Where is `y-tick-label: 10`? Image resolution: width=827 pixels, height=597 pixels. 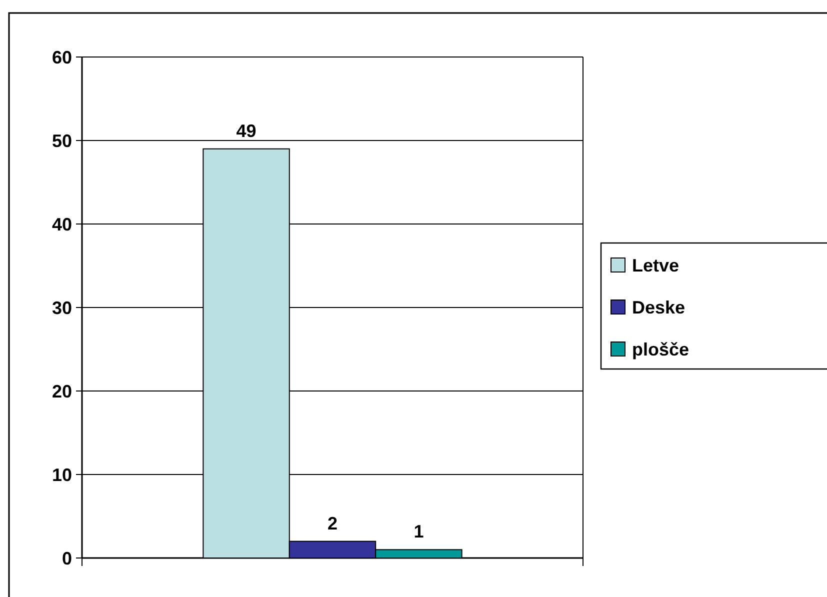
y-tick-label: 10 is located at coordinates (62, 474).